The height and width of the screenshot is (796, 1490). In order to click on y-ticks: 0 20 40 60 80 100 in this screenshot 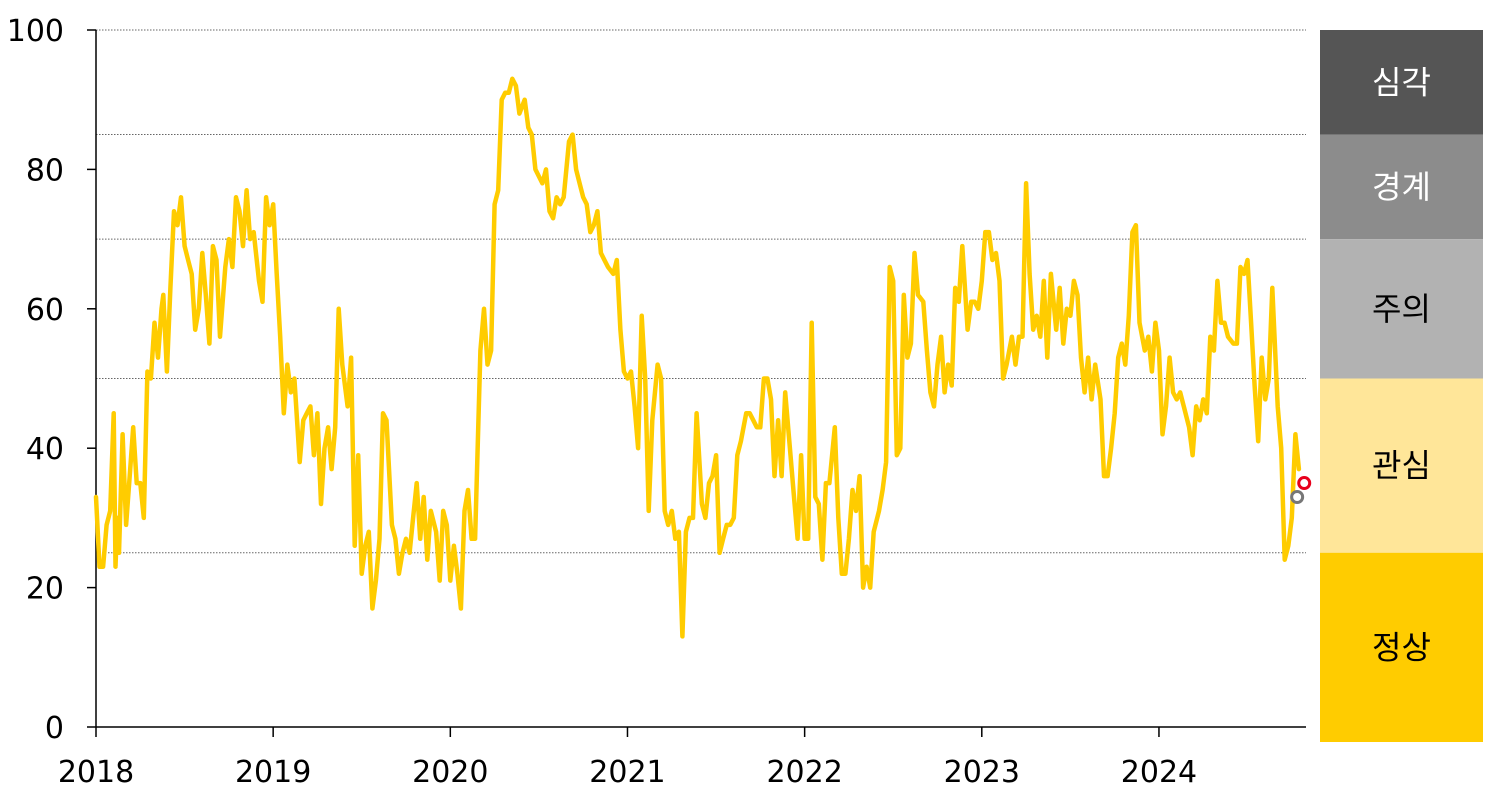, I will do `click(51, 380)`.